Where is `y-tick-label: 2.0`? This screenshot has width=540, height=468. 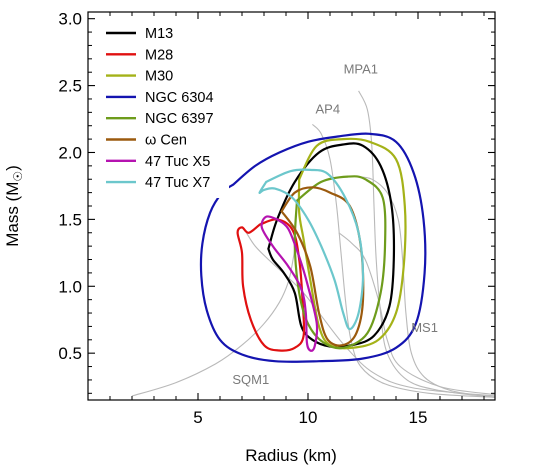 y-tick-label: 2.0 is located at coordinates (70, 152).